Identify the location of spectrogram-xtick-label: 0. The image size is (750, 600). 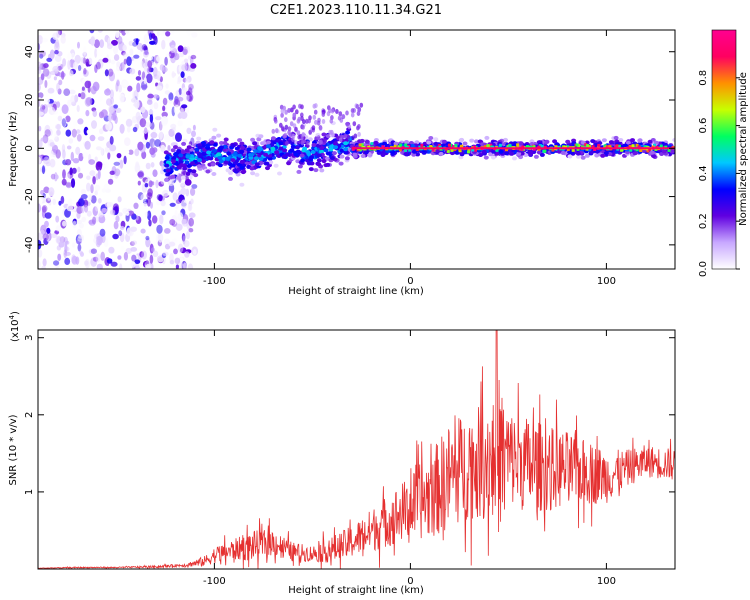
(410, 281).